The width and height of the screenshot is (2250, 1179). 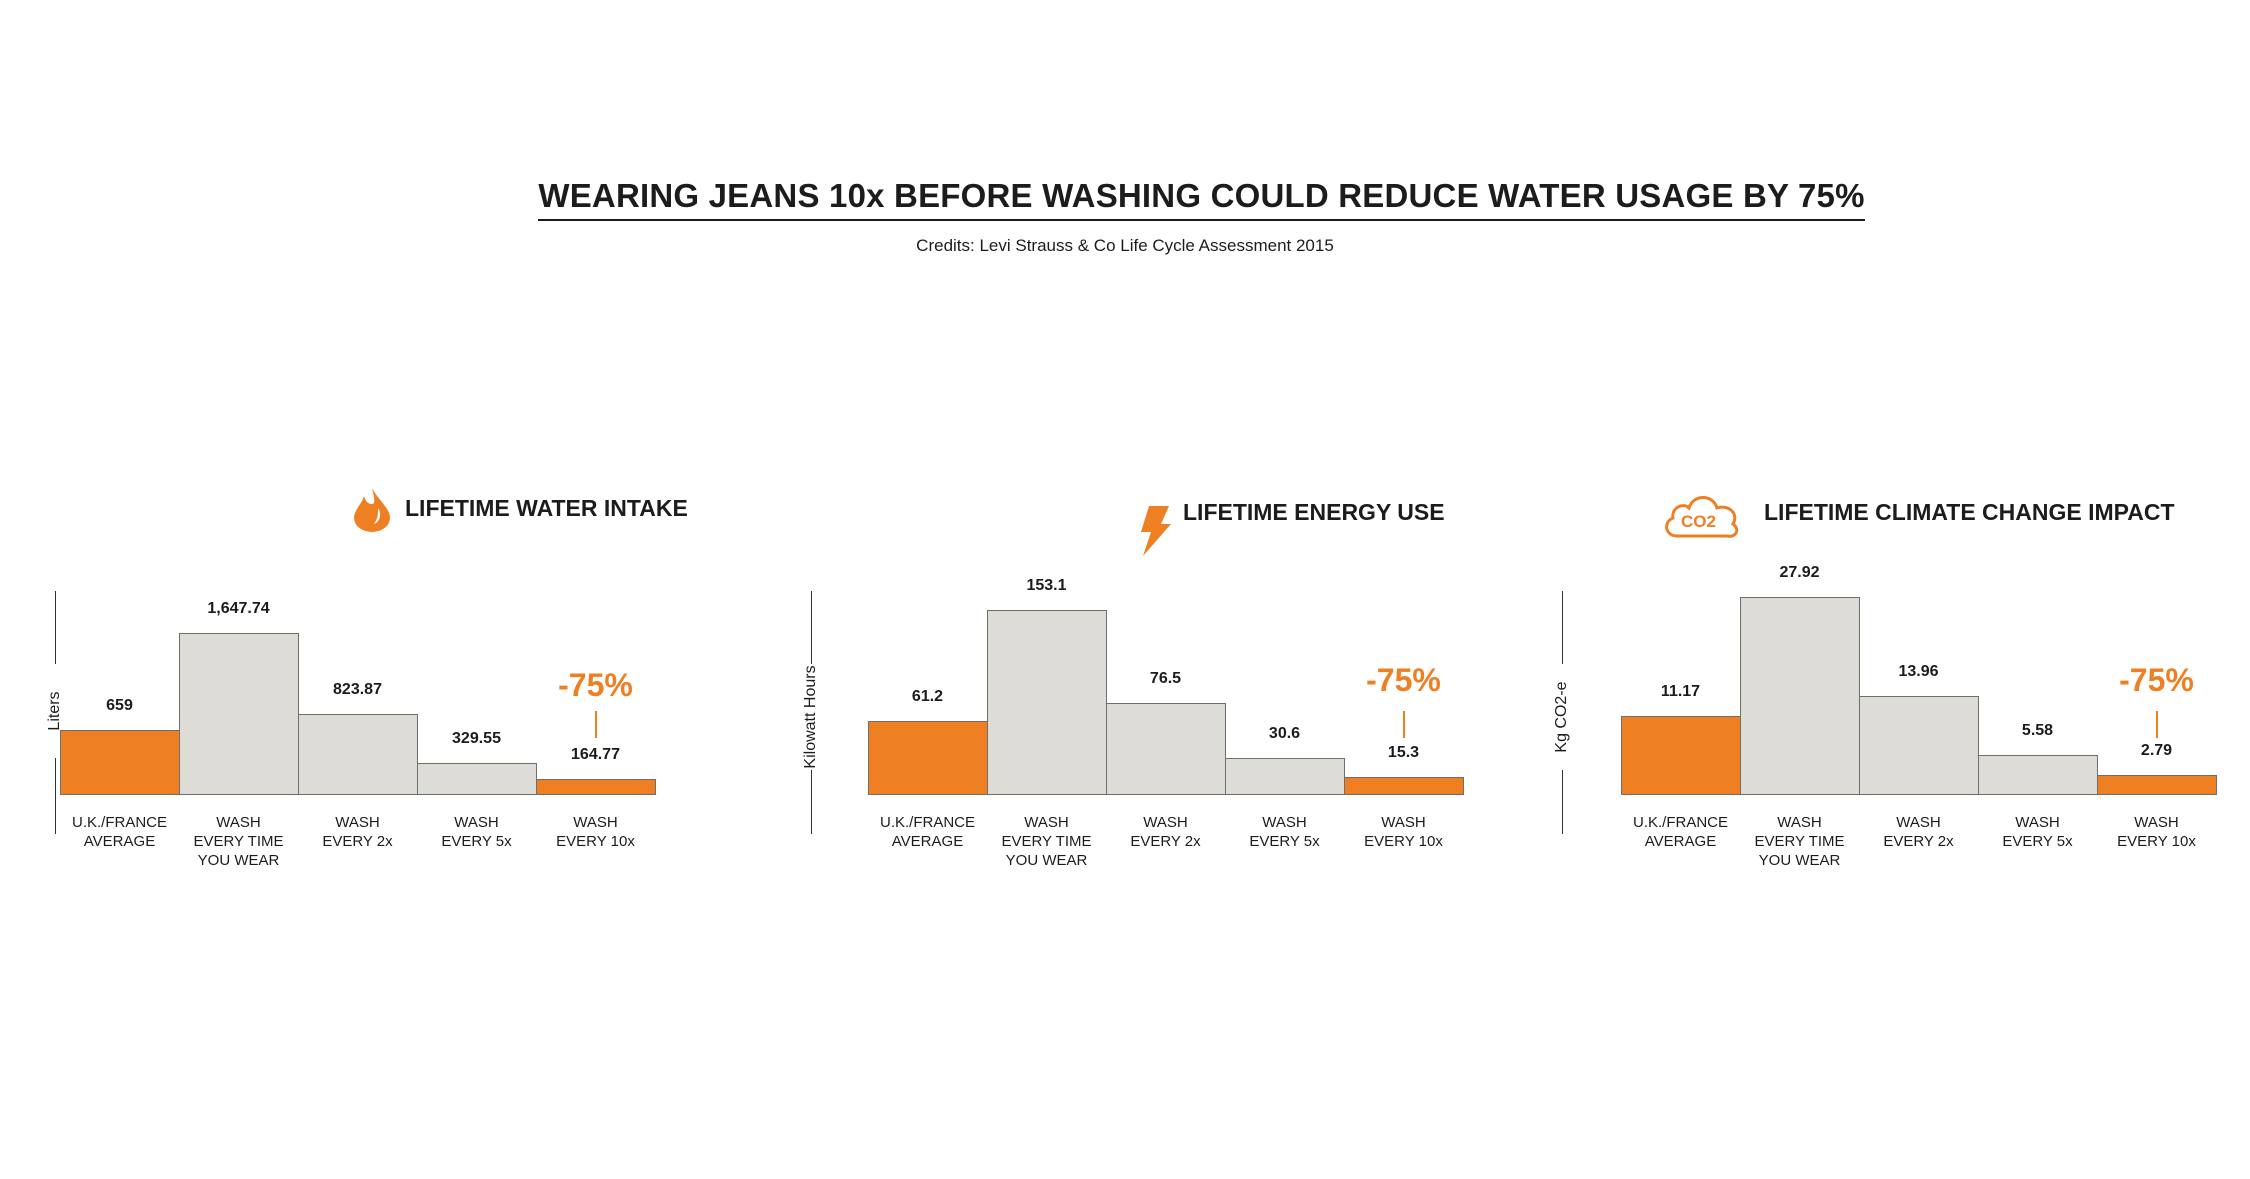 I want to click on chart-title: LIFETIME CLIMATE CHANGE IMPACT, so click(x=1969, y=512).